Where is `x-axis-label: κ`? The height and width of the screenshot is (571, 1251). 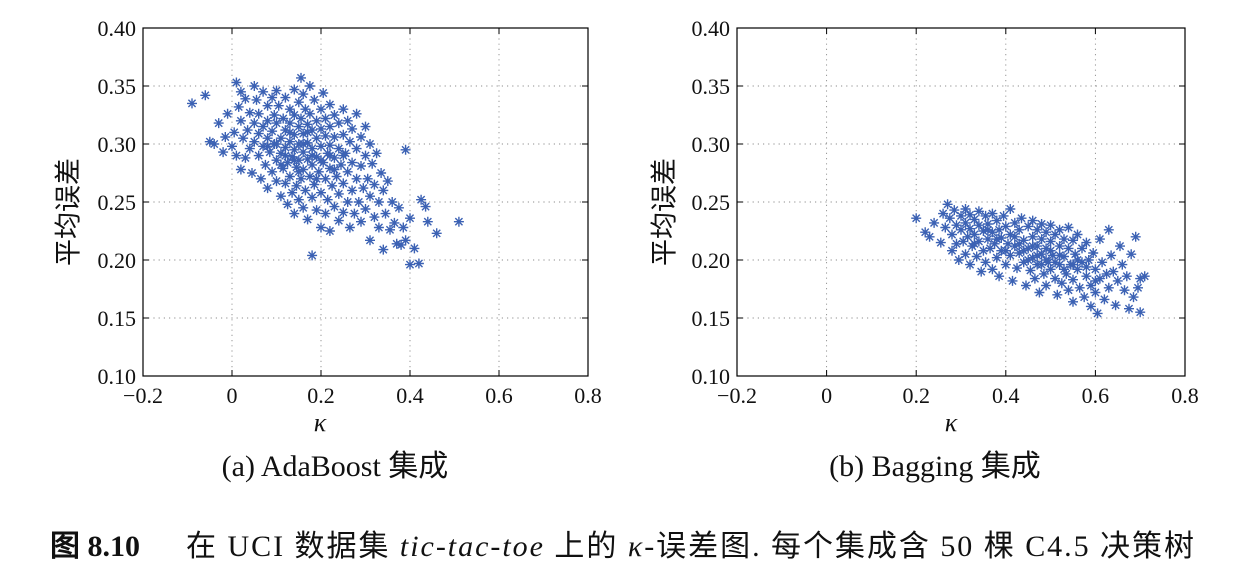
x-axis-label: κ is located at coordinates (951, 422).